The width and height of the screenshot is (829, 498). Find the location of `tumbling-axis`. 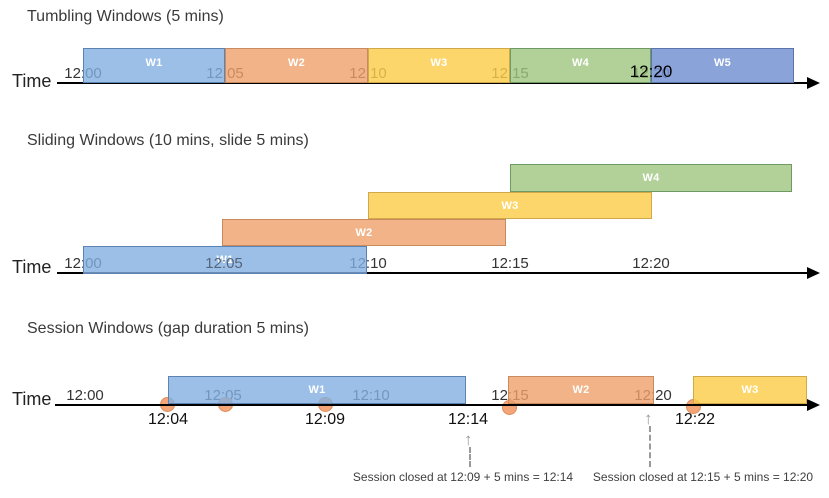

tumbling-axis is located at coordinates (433, 83).